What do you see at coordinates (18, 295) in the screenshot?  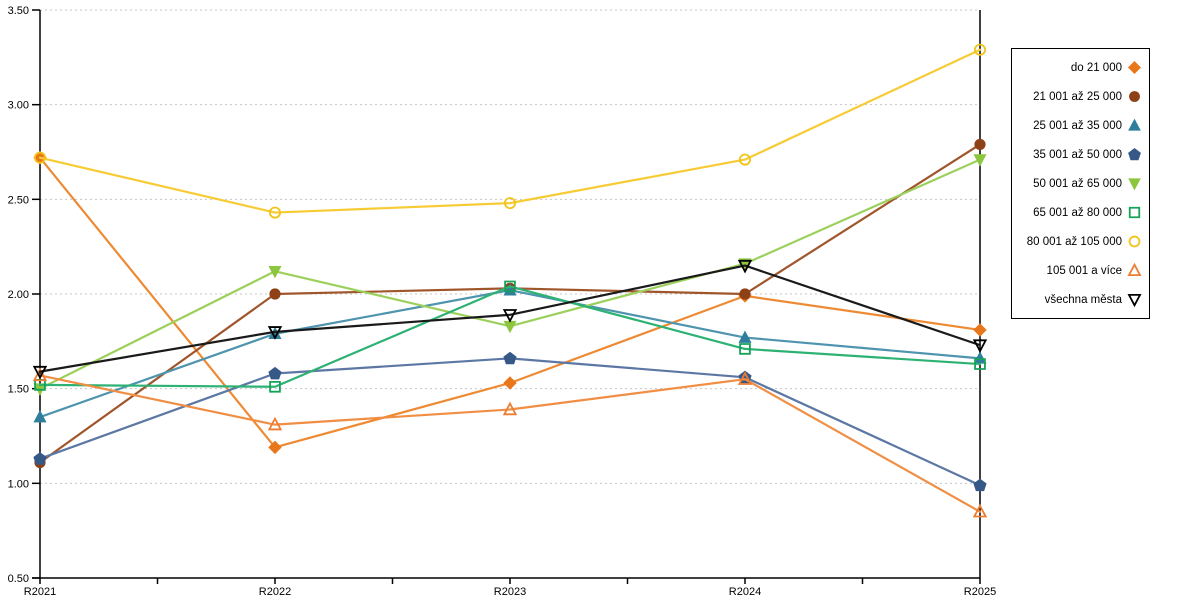 I see `y-axis-tick-label: 2.00` at bounding box center [18, 295].